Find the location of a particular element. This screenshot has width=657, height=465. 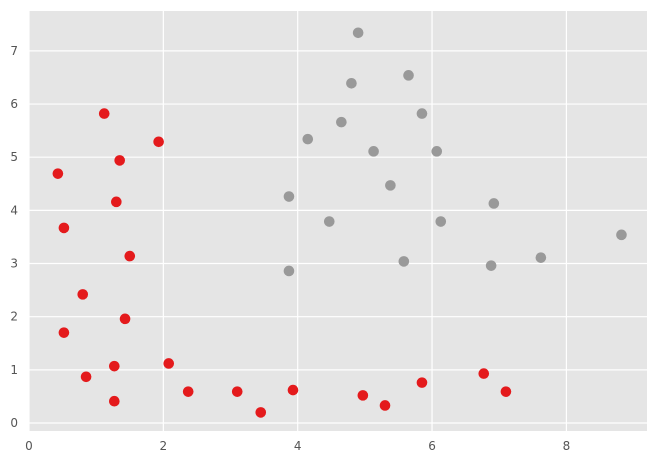

y-tick-label: 3 is located at coordinates (14, 264).